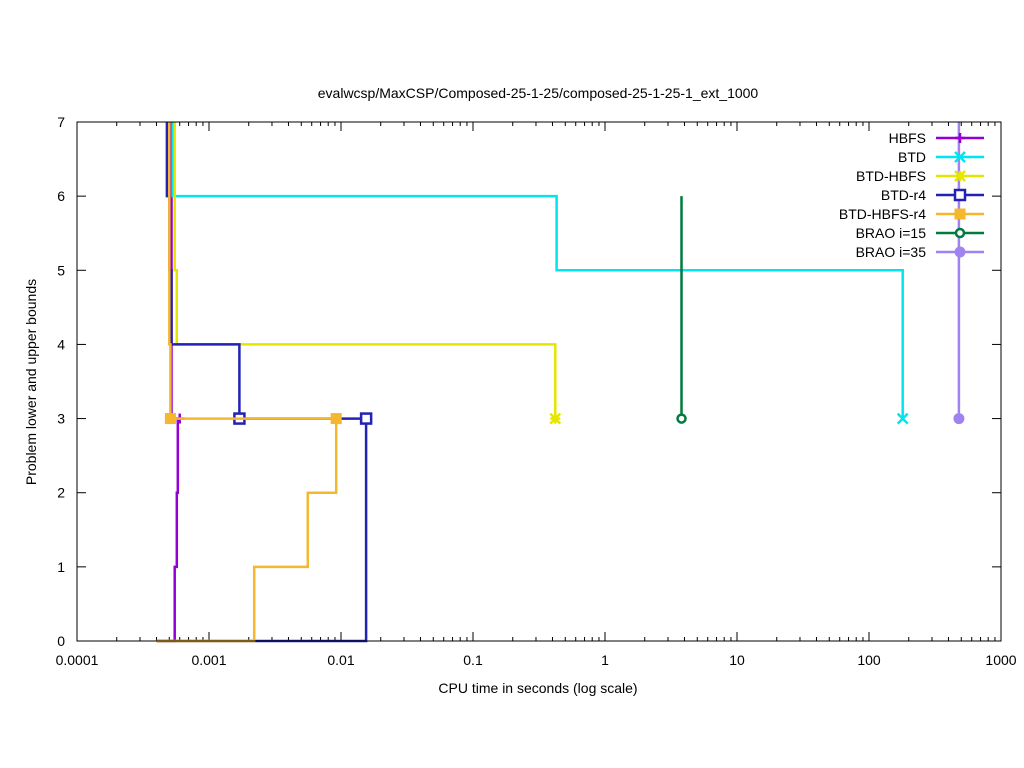  What do you see at coordinates (77, 660) in the screenshot?
I see `x-tick-label: 0.0001` at bounding box center [77, 660].